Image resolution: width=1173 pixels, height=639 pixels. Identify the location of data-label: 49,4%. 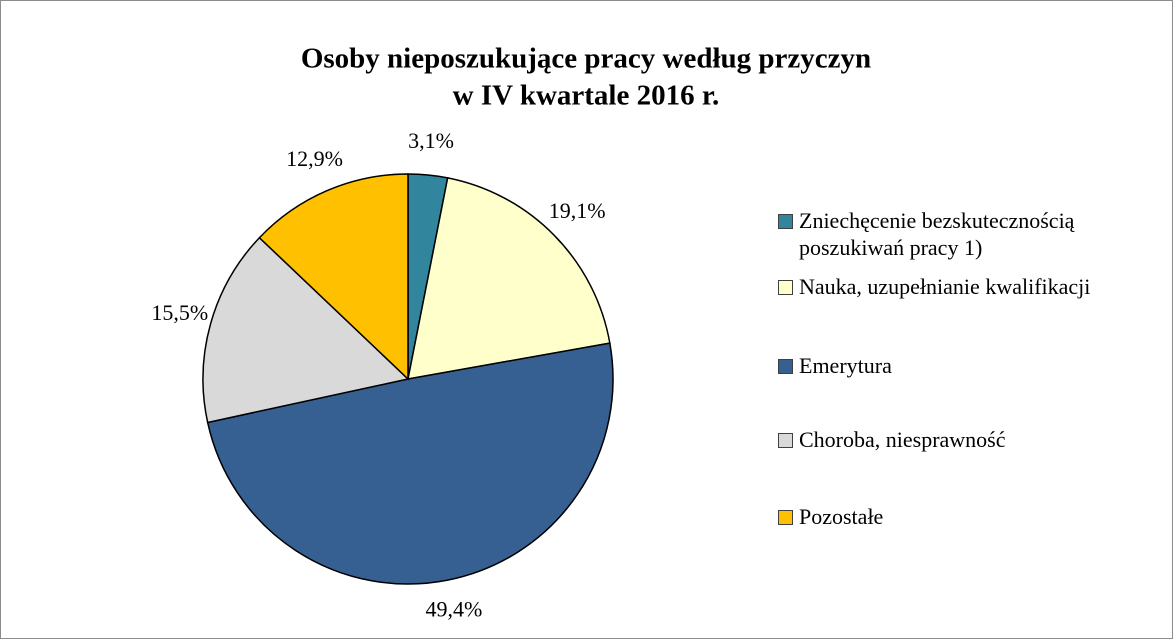
(453, 609).